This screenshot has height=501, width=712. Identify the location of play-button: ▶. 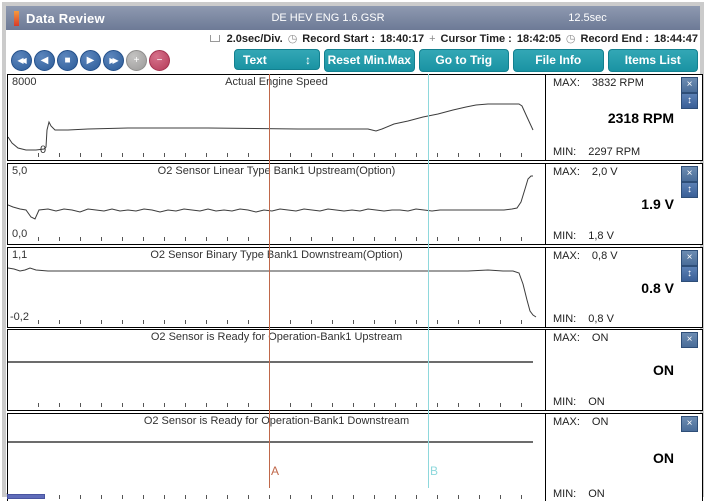
(90, 60).